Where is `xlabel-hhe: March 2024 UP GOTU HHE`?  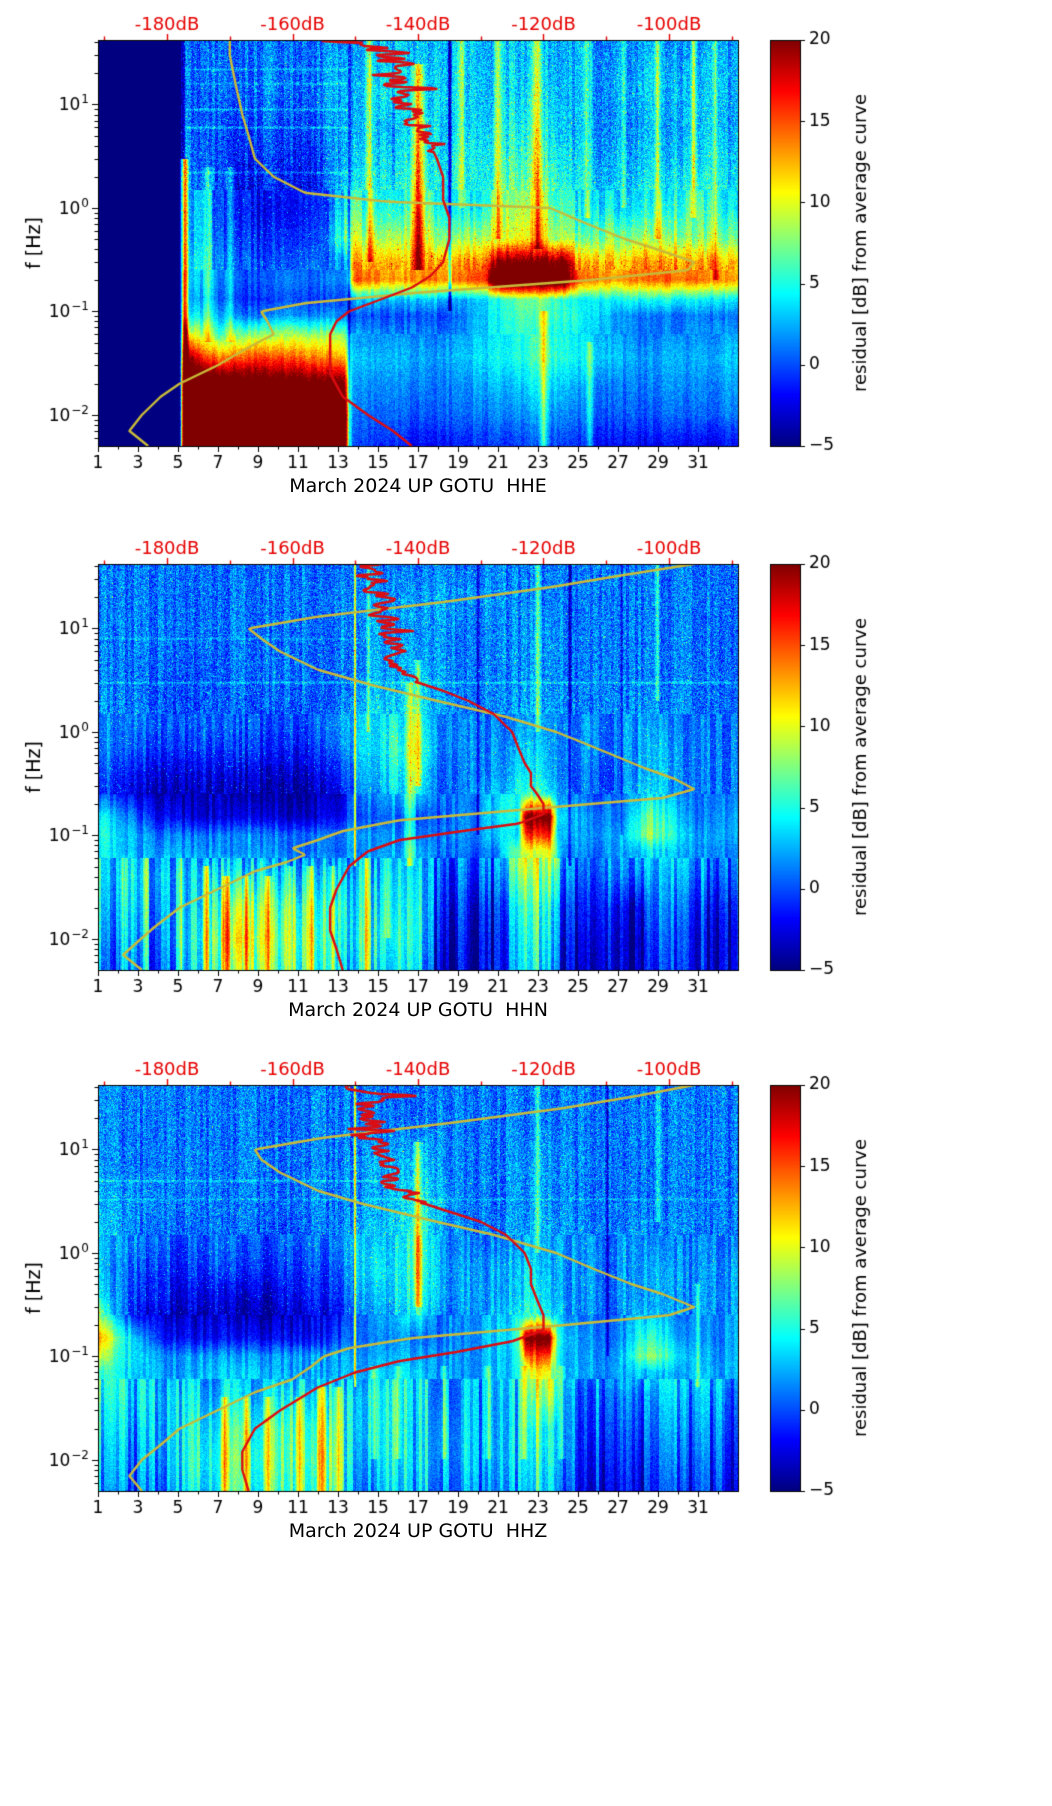 xlabel-hhe: March 2024 UP GOTU HHE is located at coordinates (418, 486).